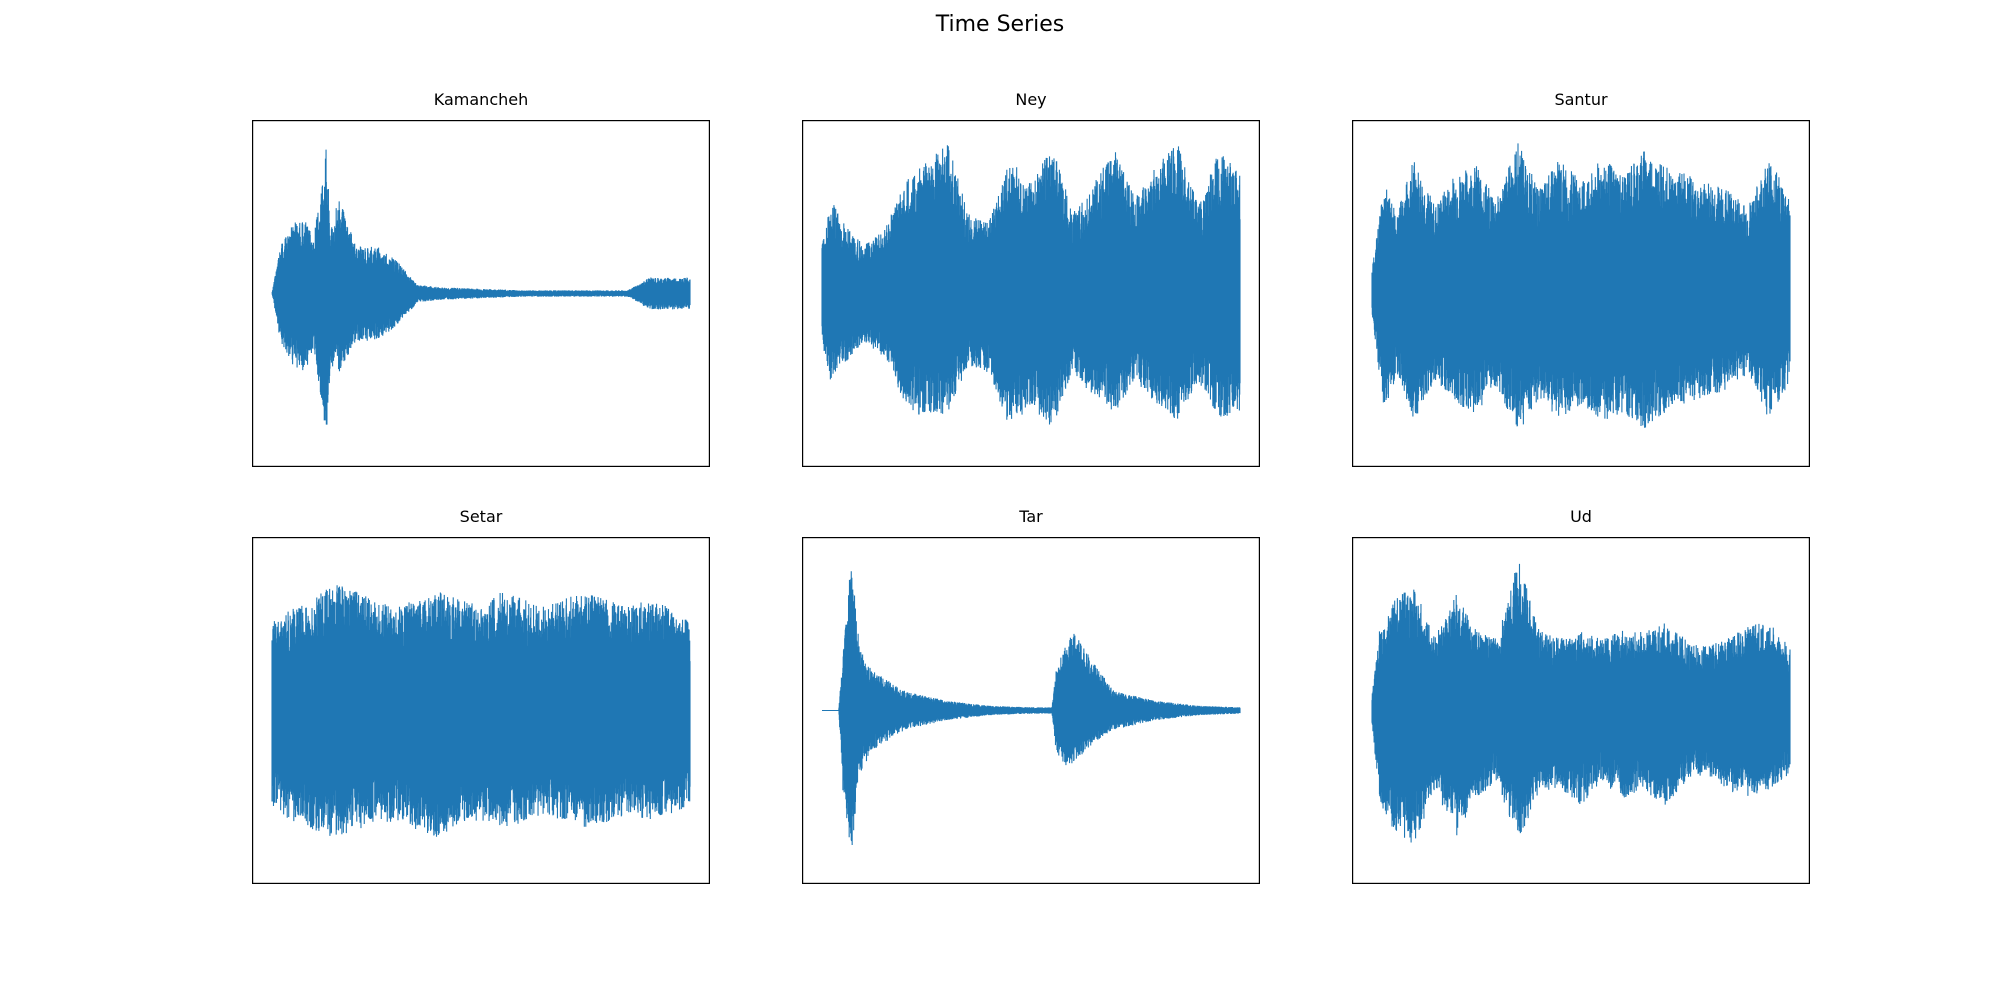  I want to click on panel-tar: Tar, so click(1031, 695).